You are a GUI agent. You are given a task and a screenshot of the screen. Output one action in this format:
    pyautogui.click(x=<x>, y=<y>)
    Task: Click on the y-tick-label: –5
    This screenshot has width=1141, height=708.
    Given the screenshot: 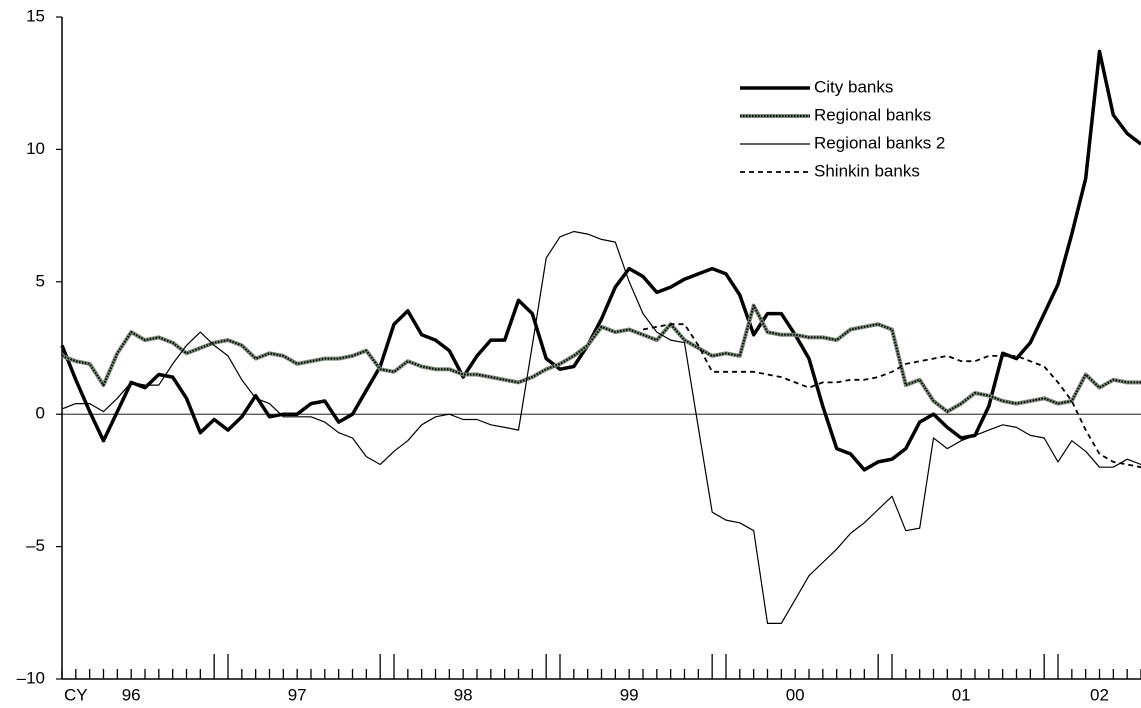 What is the action you would take?
    pyautogui.click(x=35, y=545)
    